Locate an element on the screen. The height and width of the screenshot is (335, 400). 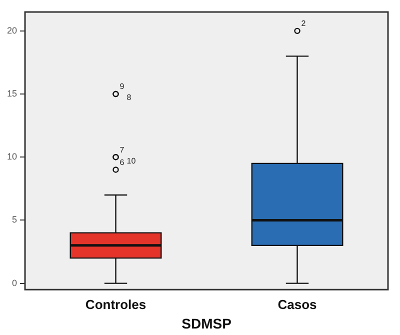
y-tick-label: 5 is located at coordinates (15, 219).